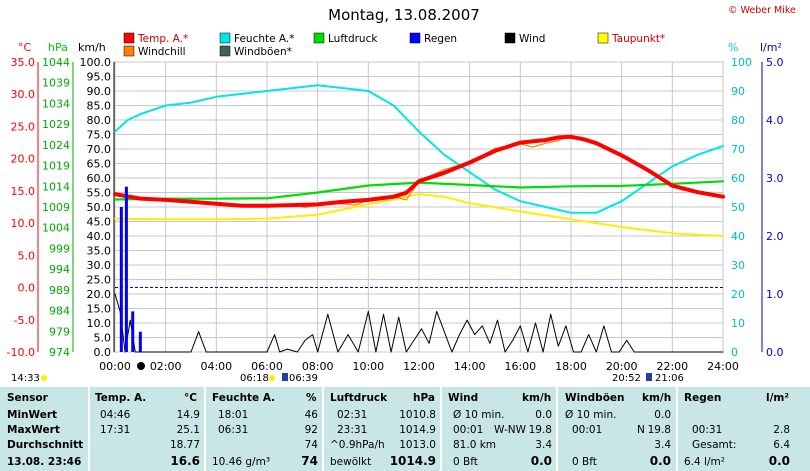 Image resolution: width=810 pixels, height=471 pixels. What do you see at coordinates (704, 462) in the screenshot?
I see `rain-current-label: 6.4 l/m²` at bounding box center [704, 462].